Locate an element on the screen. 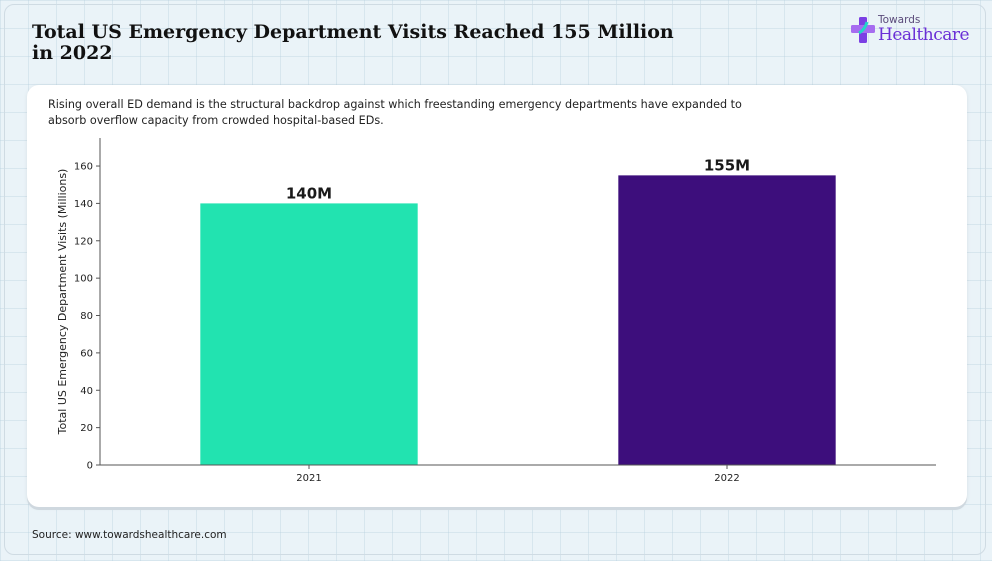  bar-2022 is located at coordinates (727, 320).